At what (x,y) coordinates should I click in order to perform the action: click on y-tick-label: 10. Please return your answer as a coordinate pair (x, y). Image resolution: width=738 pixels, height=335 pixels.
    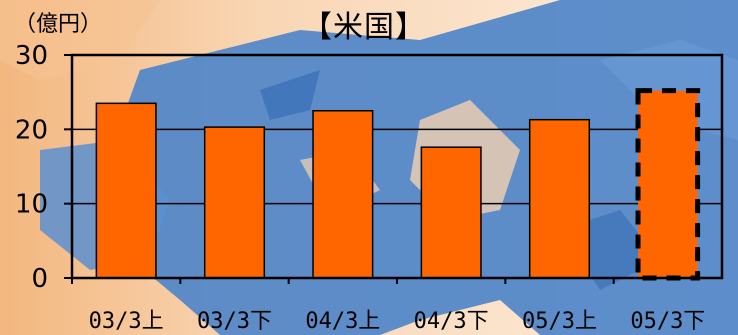
    Looking at the image, I should click on (31, 205).